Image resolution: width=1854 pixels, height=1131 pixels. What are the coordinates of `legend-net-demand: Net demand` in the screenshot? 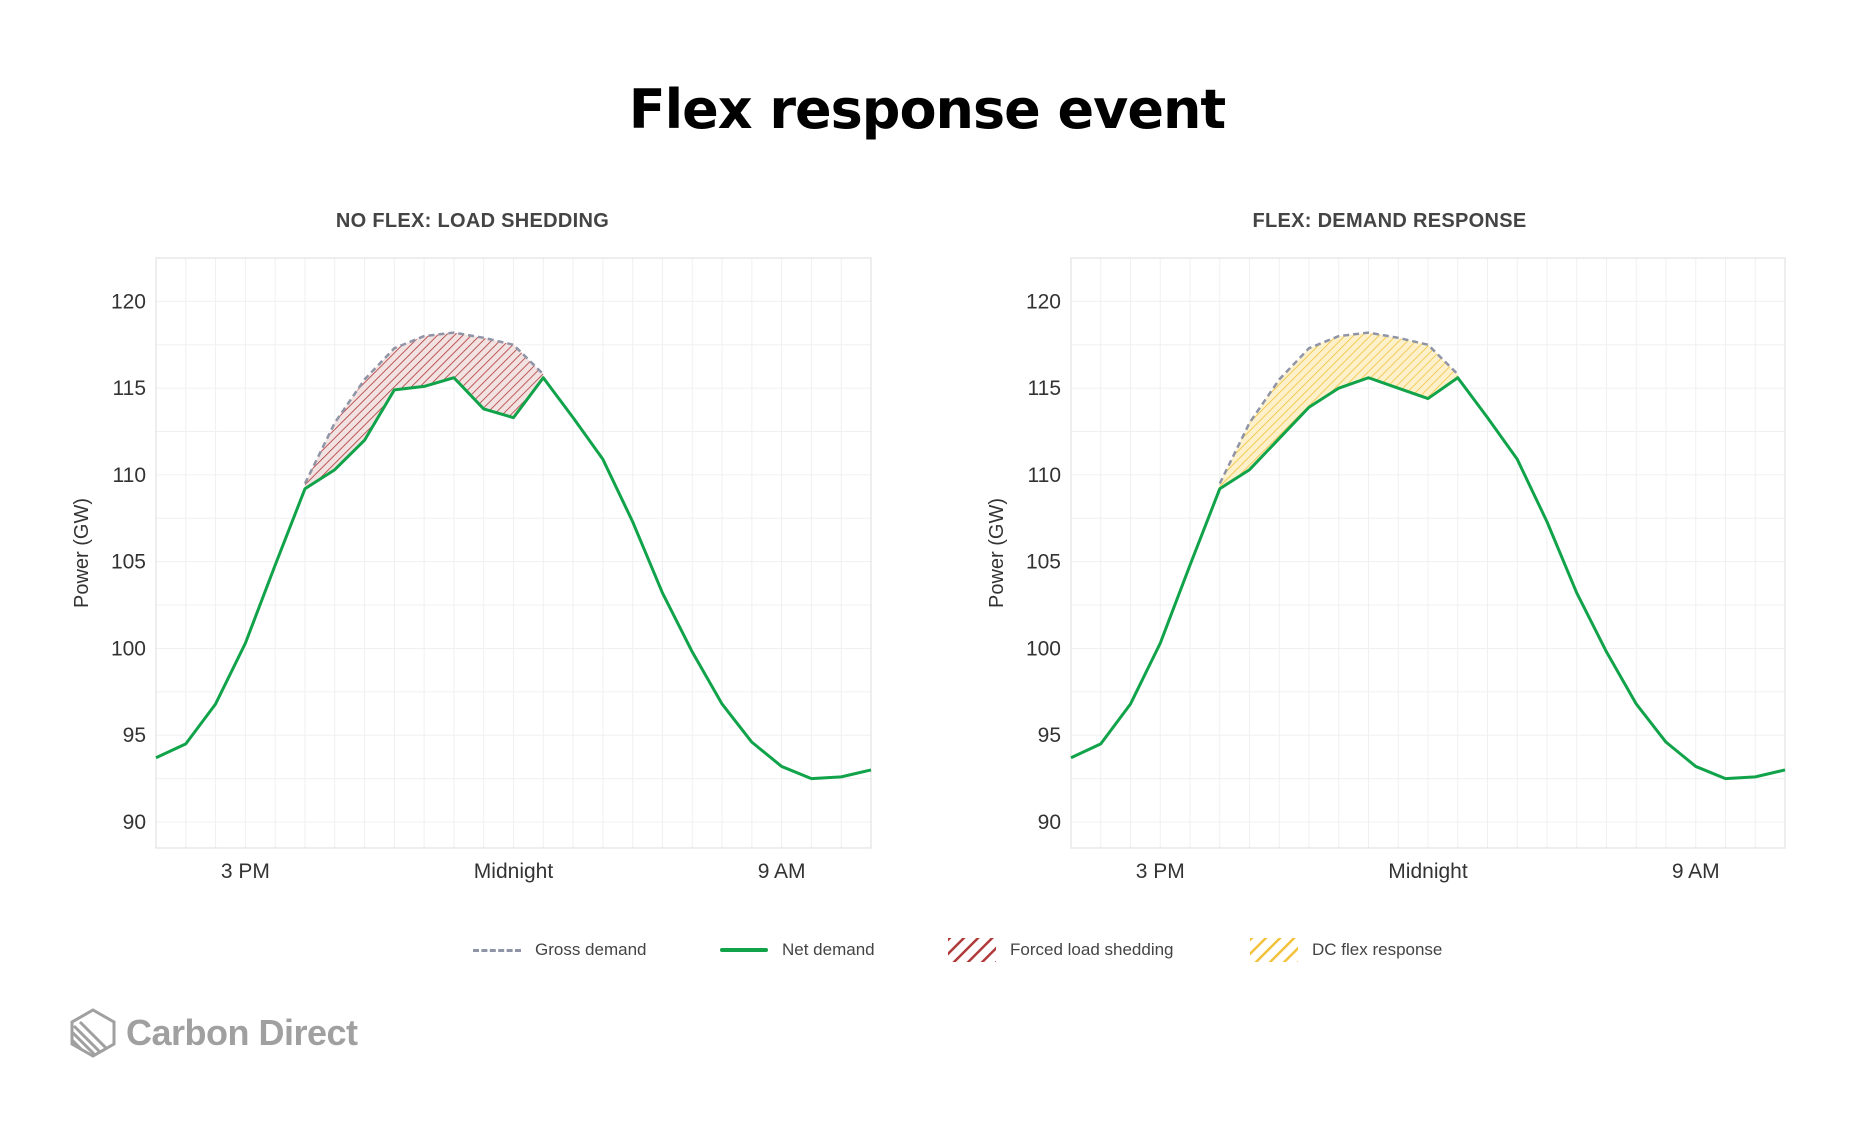 It's located at (797, 950).